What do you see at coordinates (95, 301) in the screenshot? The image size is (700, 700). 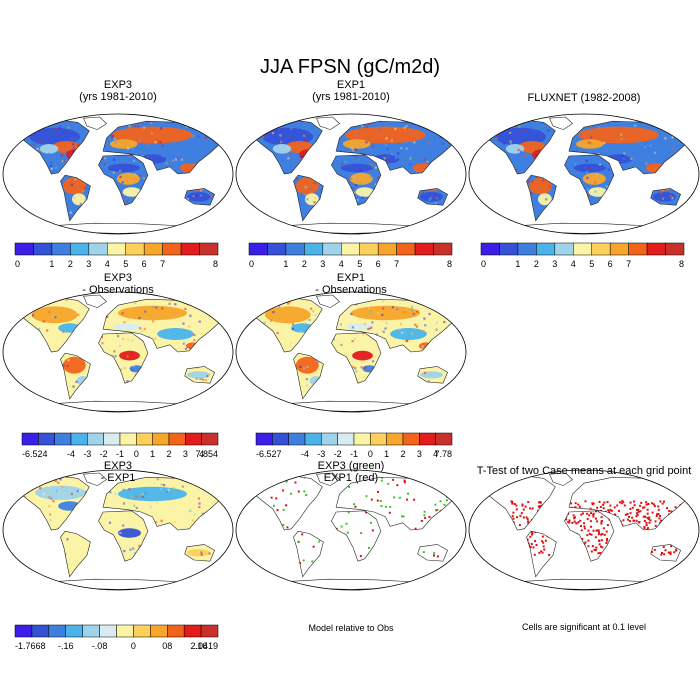 I see `land-greenland` at bounding box center [95, 301].